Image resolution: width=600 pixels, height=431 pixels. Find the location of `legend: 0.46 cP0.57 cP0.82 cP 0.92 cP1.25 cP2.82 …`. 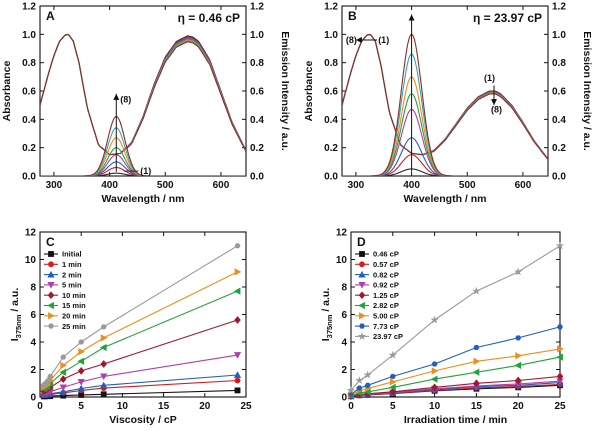

legend: 0.46 cP0.57 cP0.82 cP 0.92 cP1.25 cP2.82 … is located at coordinates (379, 295).